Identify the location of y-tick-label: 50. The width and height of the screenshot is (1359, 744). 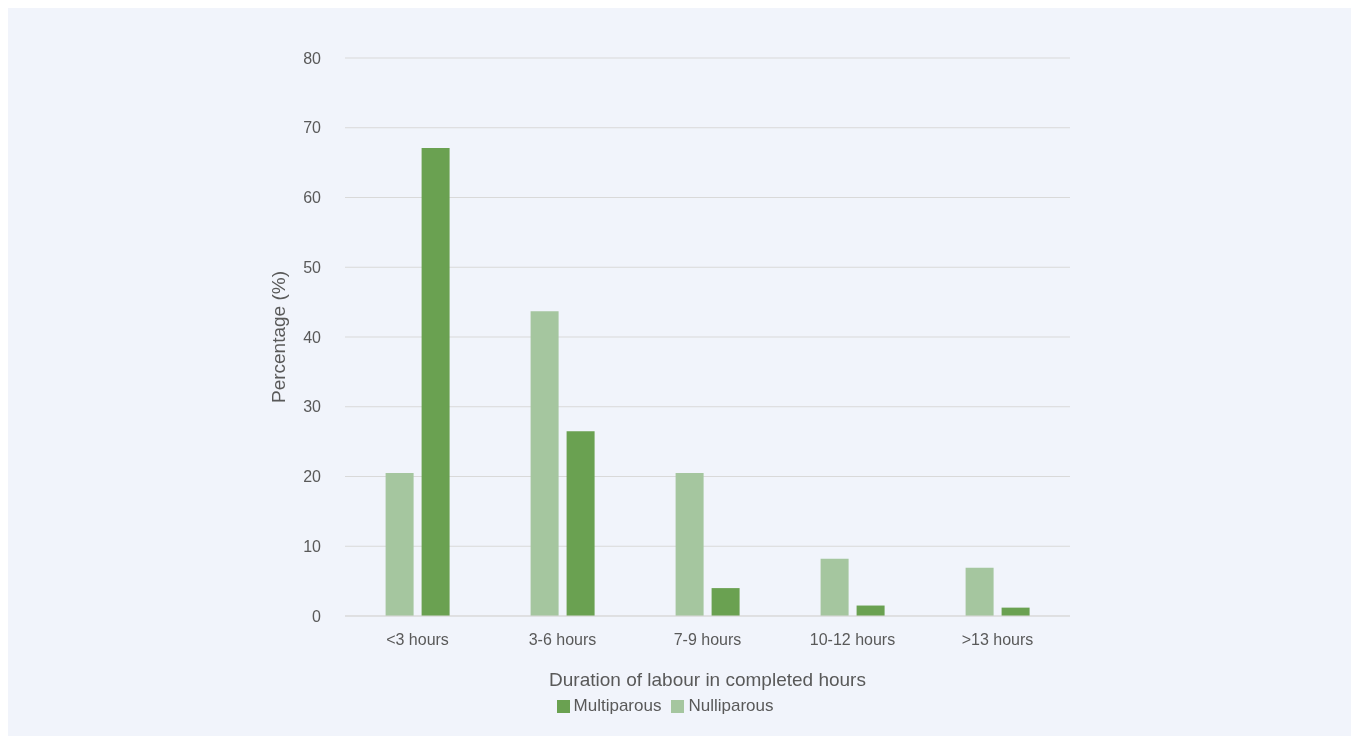
(312, 267).